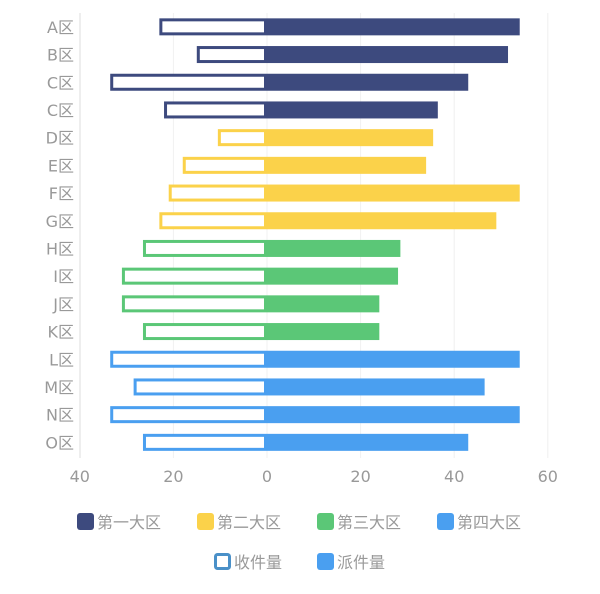 The image size is (600, 594). What do you see at coordinates (61, 193) in the screenshot?
I see `category-label: F区` at bounding box center [61, 193].